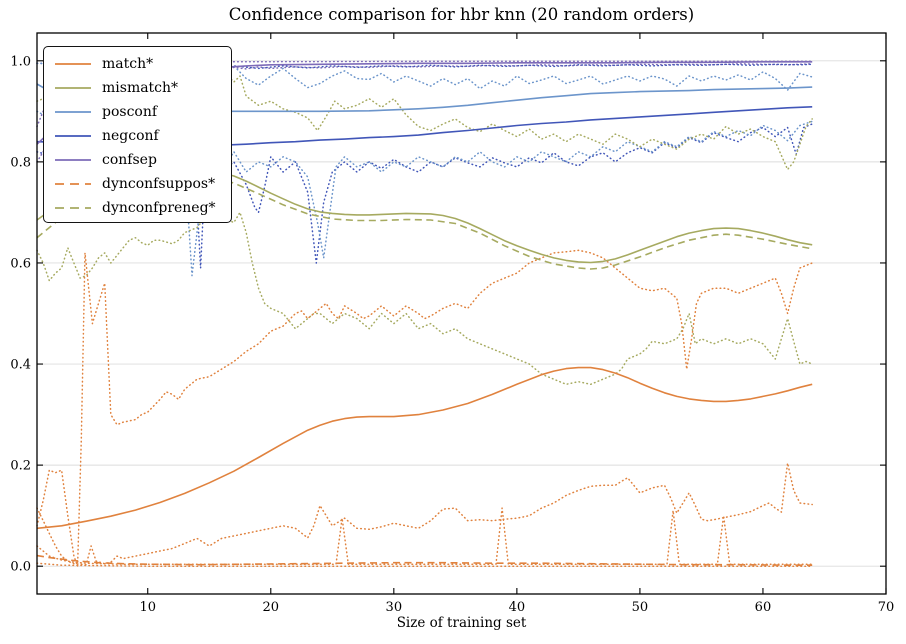 This screenshot has height=644, width=906. What do you see at coordinates (424, 536) in the screenshot?
I see `series-line-dynconfsuppos-max-dotted-band-` at bounding box center [424, 536].